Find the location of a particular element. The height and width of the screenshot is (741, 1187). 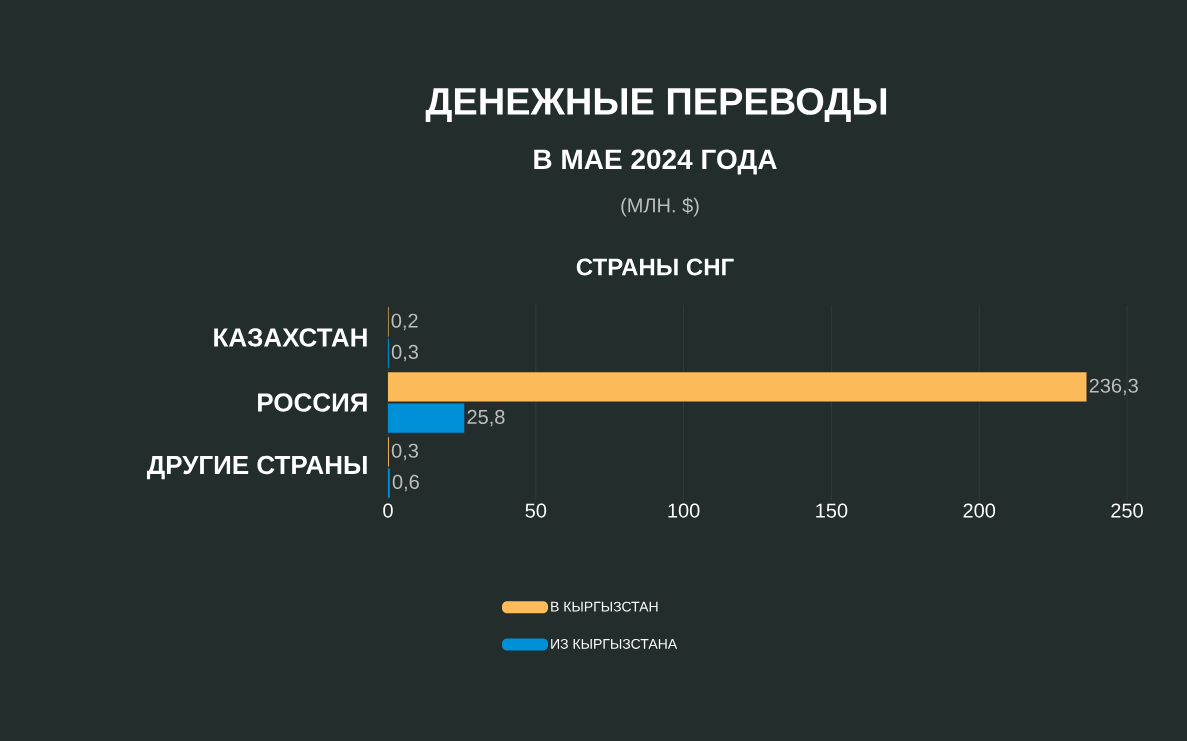

chart-subtitle: В МАЕ 2024 ГОДА is located at coordinates (655, 162).